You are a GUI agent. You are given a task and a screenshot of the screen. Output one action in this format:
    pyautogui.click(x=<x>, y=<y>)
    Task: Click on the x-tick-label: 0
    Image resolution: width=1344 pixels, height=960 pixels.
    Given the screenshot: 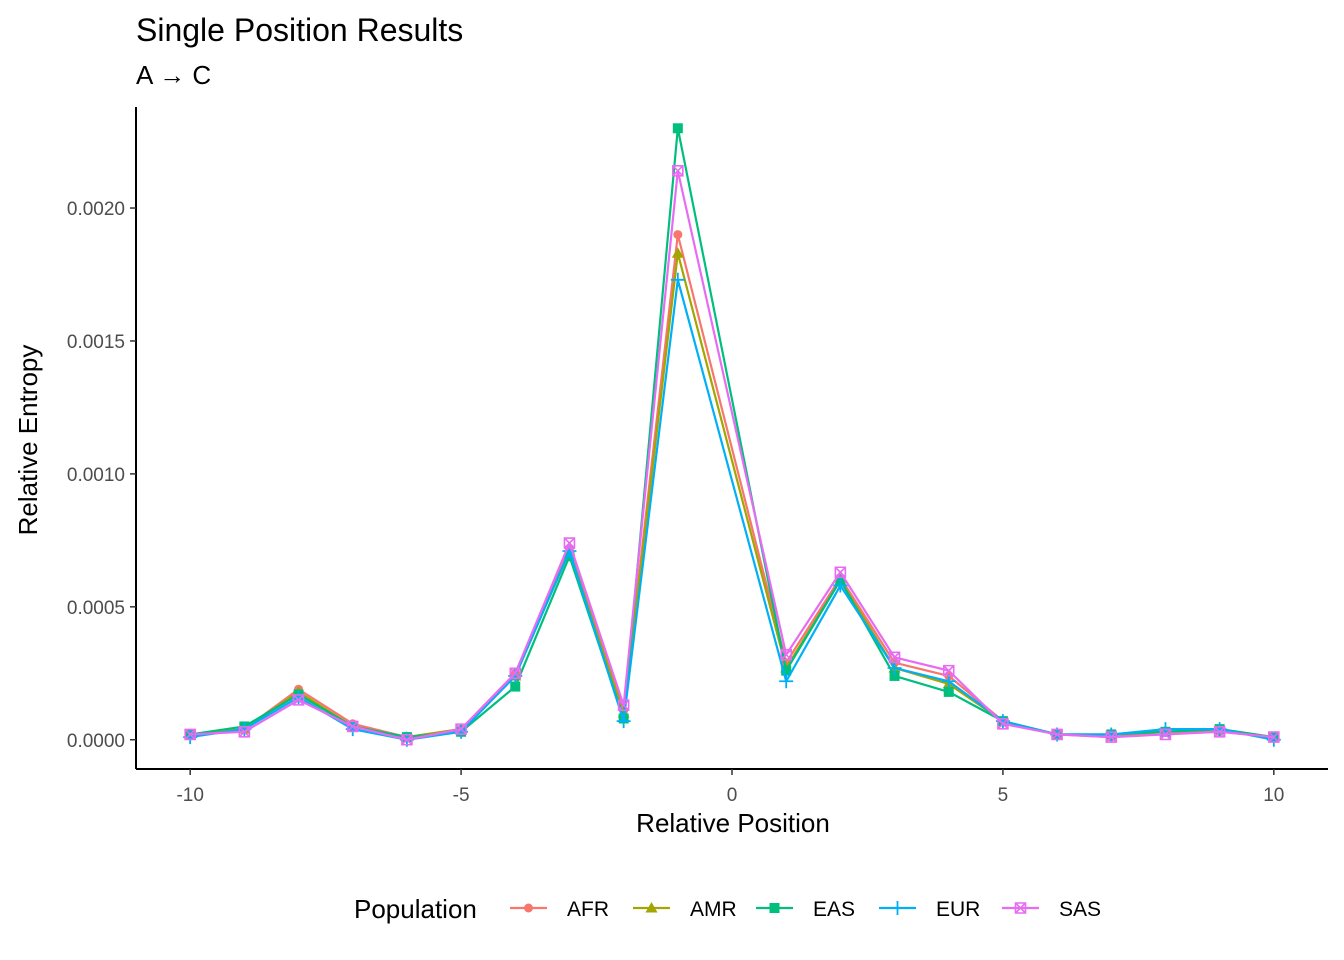 What is the action you would take?
    pyautogui.click(x=732, y=795)
    